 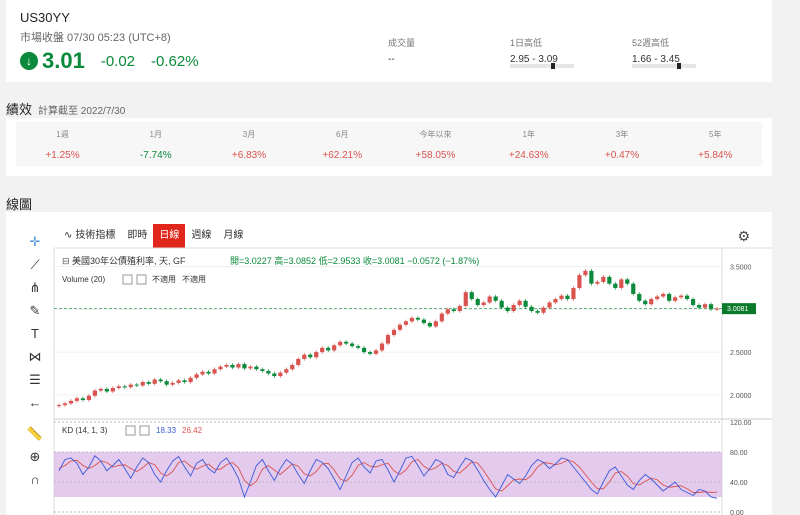 I want to click on volume-na-1: 不適用, so click(x=164, y=279).